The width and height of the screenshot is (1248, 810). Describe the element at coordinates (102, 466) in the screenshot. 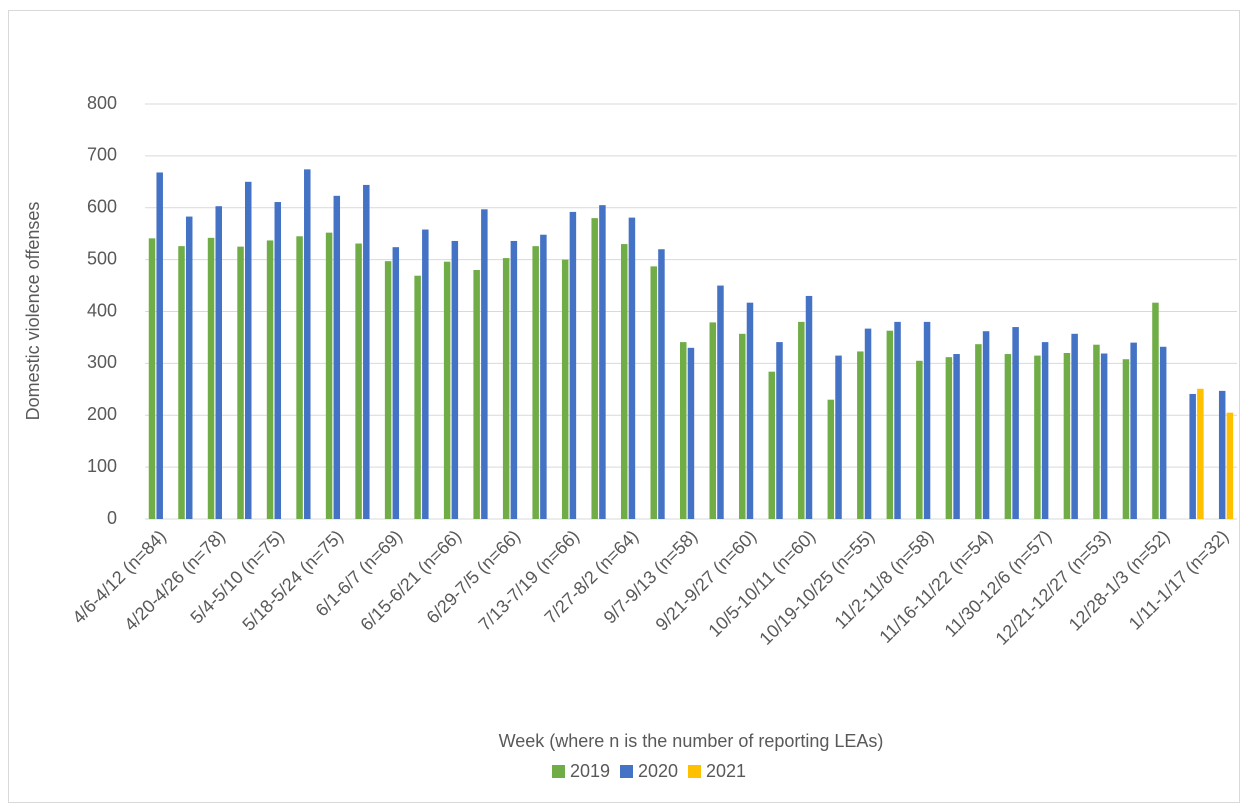

I see `y-tick-label: 100` at that location.